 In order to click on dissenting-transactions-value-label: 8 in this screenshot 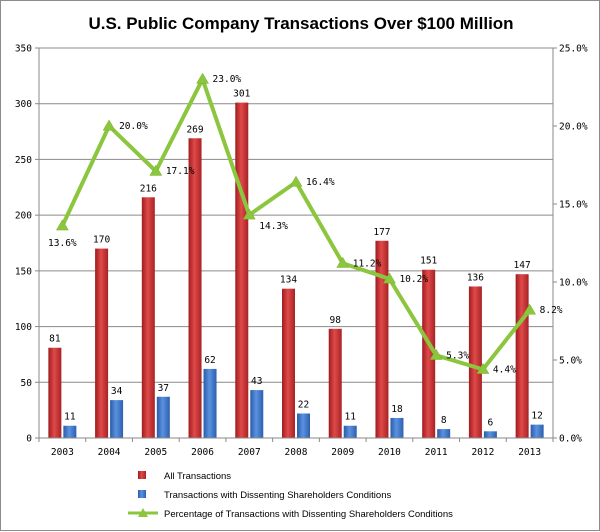, I will do `click(444, 420)`.